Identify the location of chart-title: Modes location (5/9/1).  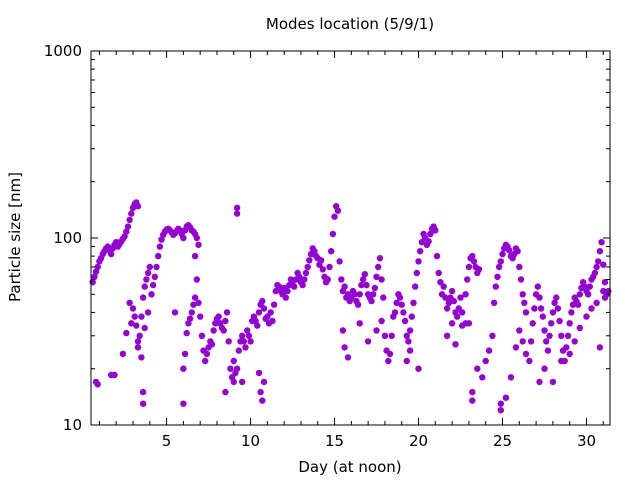
(350, 24).